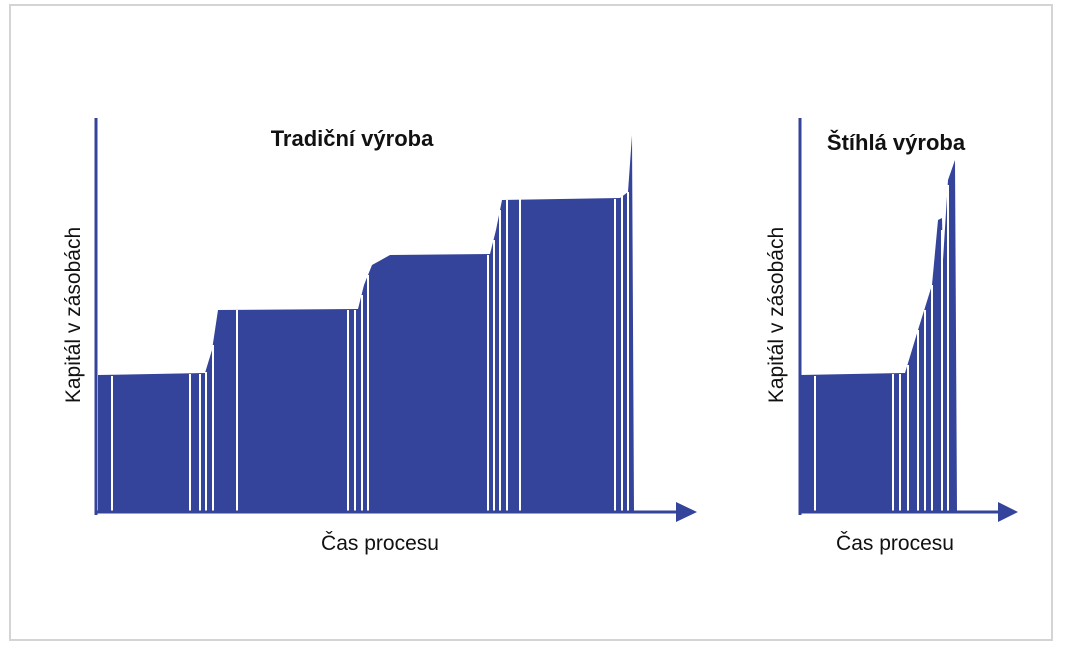 This screenshot has width=1067, height=650. Describe the element at coordinates (352, 138) in the screenshot. I see `chart-title: Tradiční výroba` at that location.